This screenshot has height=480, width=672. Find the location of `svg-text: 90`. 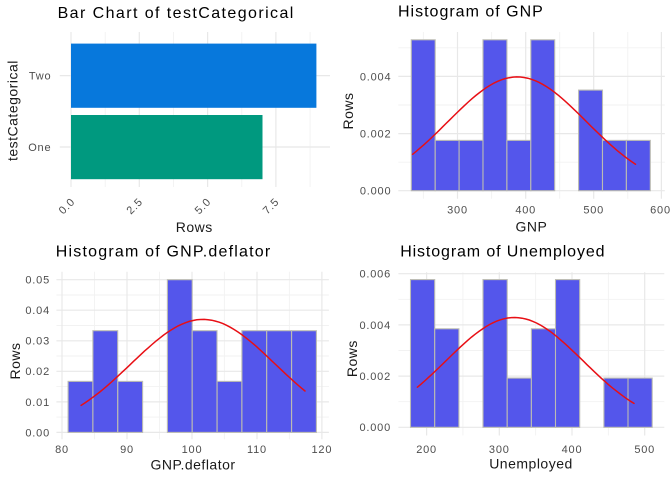

svg-text: 90 is located at coordinates (127, 450).